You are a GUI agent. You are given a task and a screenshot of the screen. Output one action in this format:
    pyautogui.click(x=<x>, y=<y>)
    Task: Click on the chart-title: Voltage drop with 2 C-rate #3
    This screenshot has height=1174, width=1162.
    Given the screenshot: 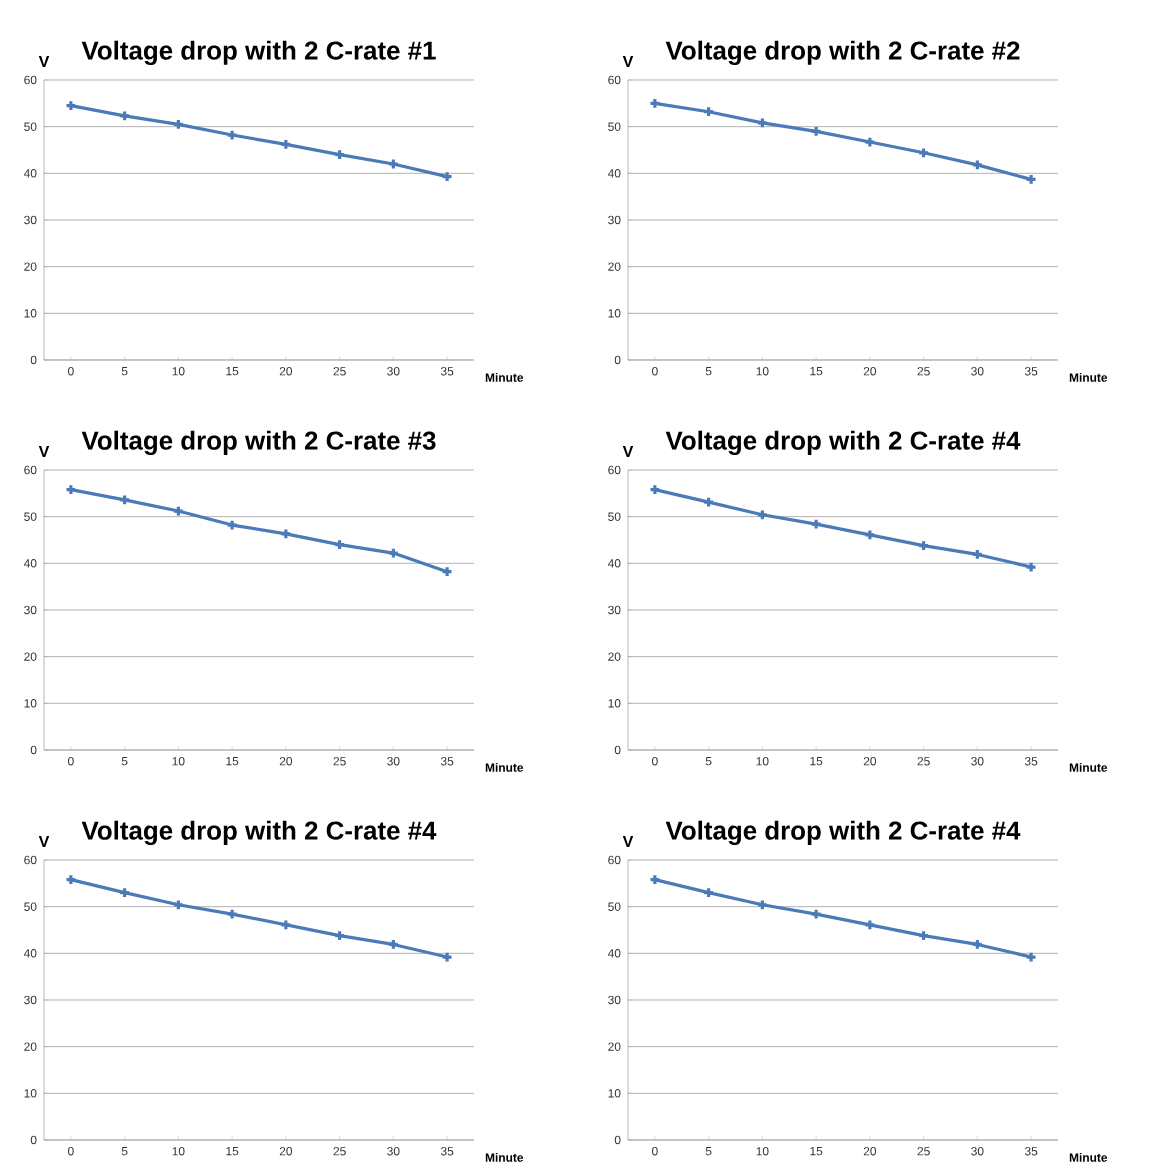 What is the action you would take?
    pyautogui.click(x=258, y=442)
    